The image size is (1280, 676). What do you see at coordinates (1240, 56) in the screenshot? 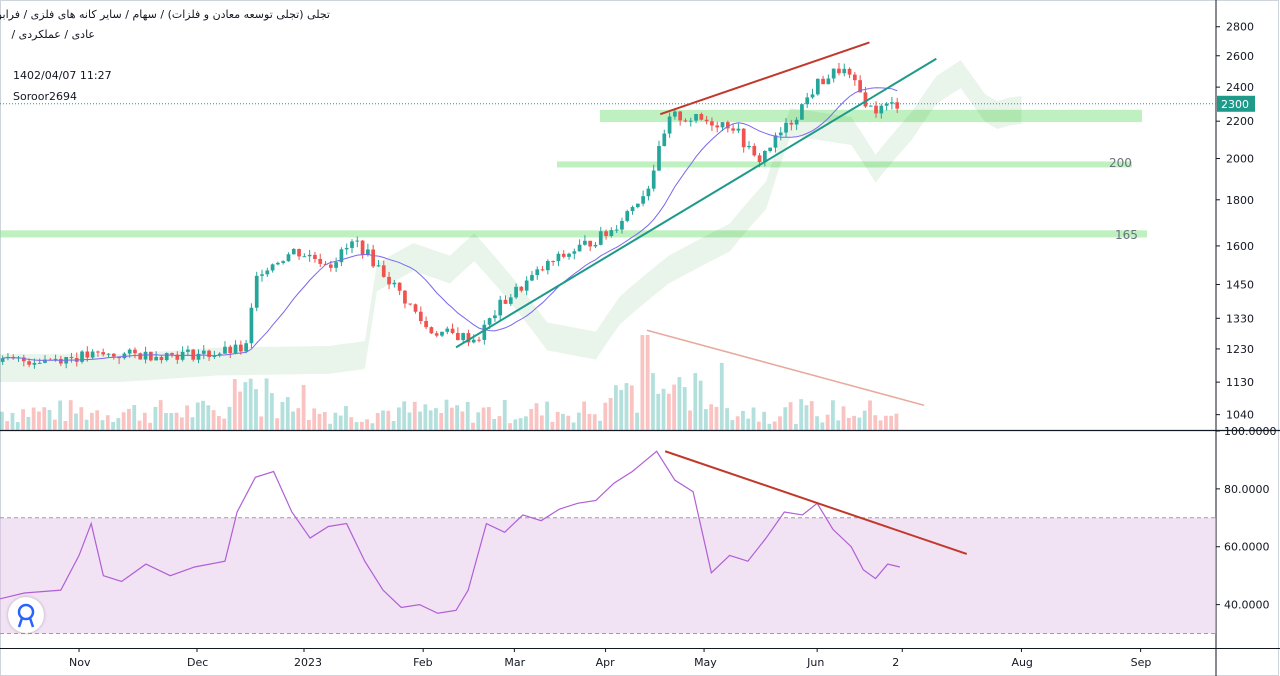
I see `price-tick-label: 2600` at bounding box center [1240, 56].